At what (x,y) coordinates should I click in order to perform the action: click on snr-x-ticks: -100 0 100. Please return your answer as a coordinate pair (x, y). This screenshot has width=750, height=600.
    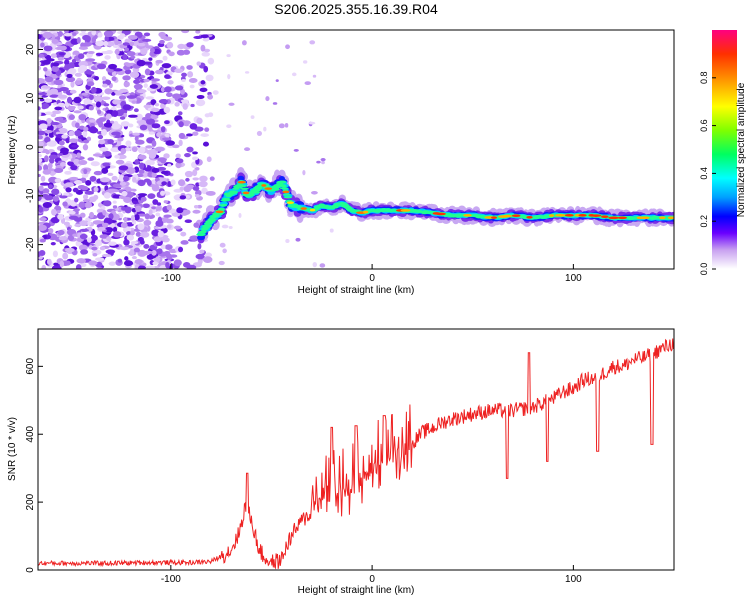
    Looking at the image, I should click on (371, 575).